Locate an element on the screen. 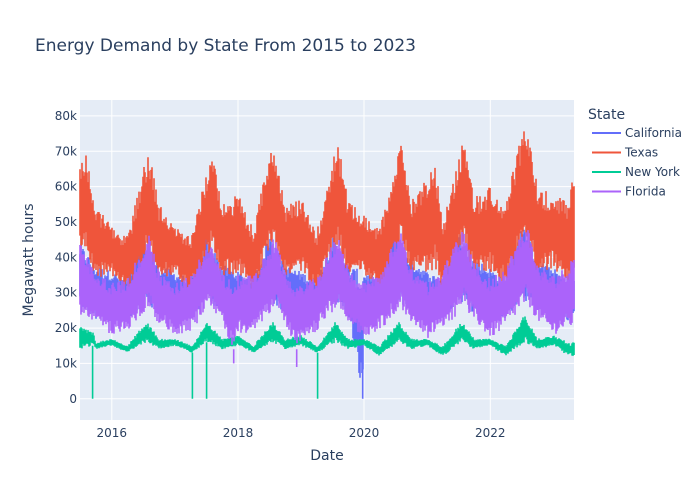 The height and width of the screenshot is (504, 700). y-tick-label: 0 is located at coordinates (73, 399).